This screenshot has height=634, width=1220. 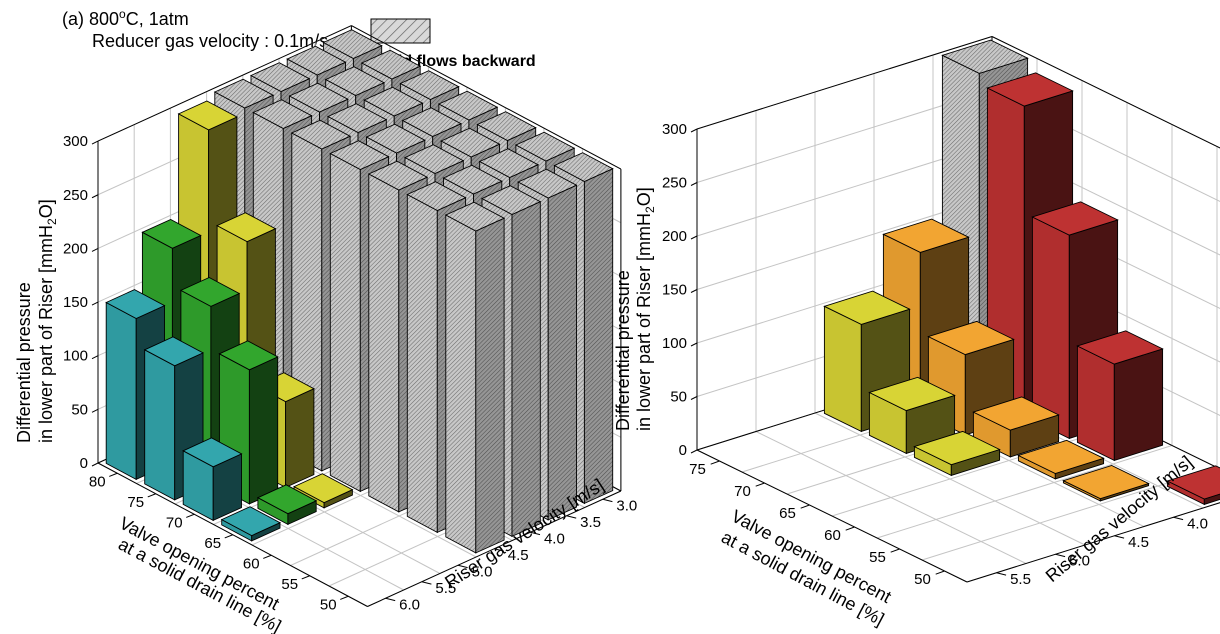 What do you see at coordinates (482, 571) in the screenshot?
I see `panel-a-y-tick-label: 5.0` at bounding box center [482, 571].